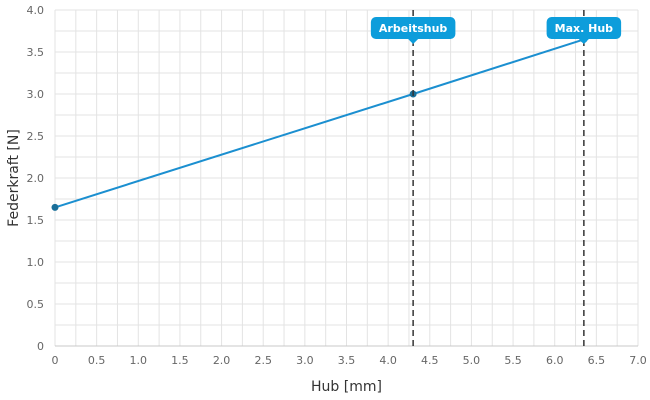 Image resolution: width=650 pixels, height=400 pixels. I want to click on y-axis-title: Federkraft [N], so click(14, 178).